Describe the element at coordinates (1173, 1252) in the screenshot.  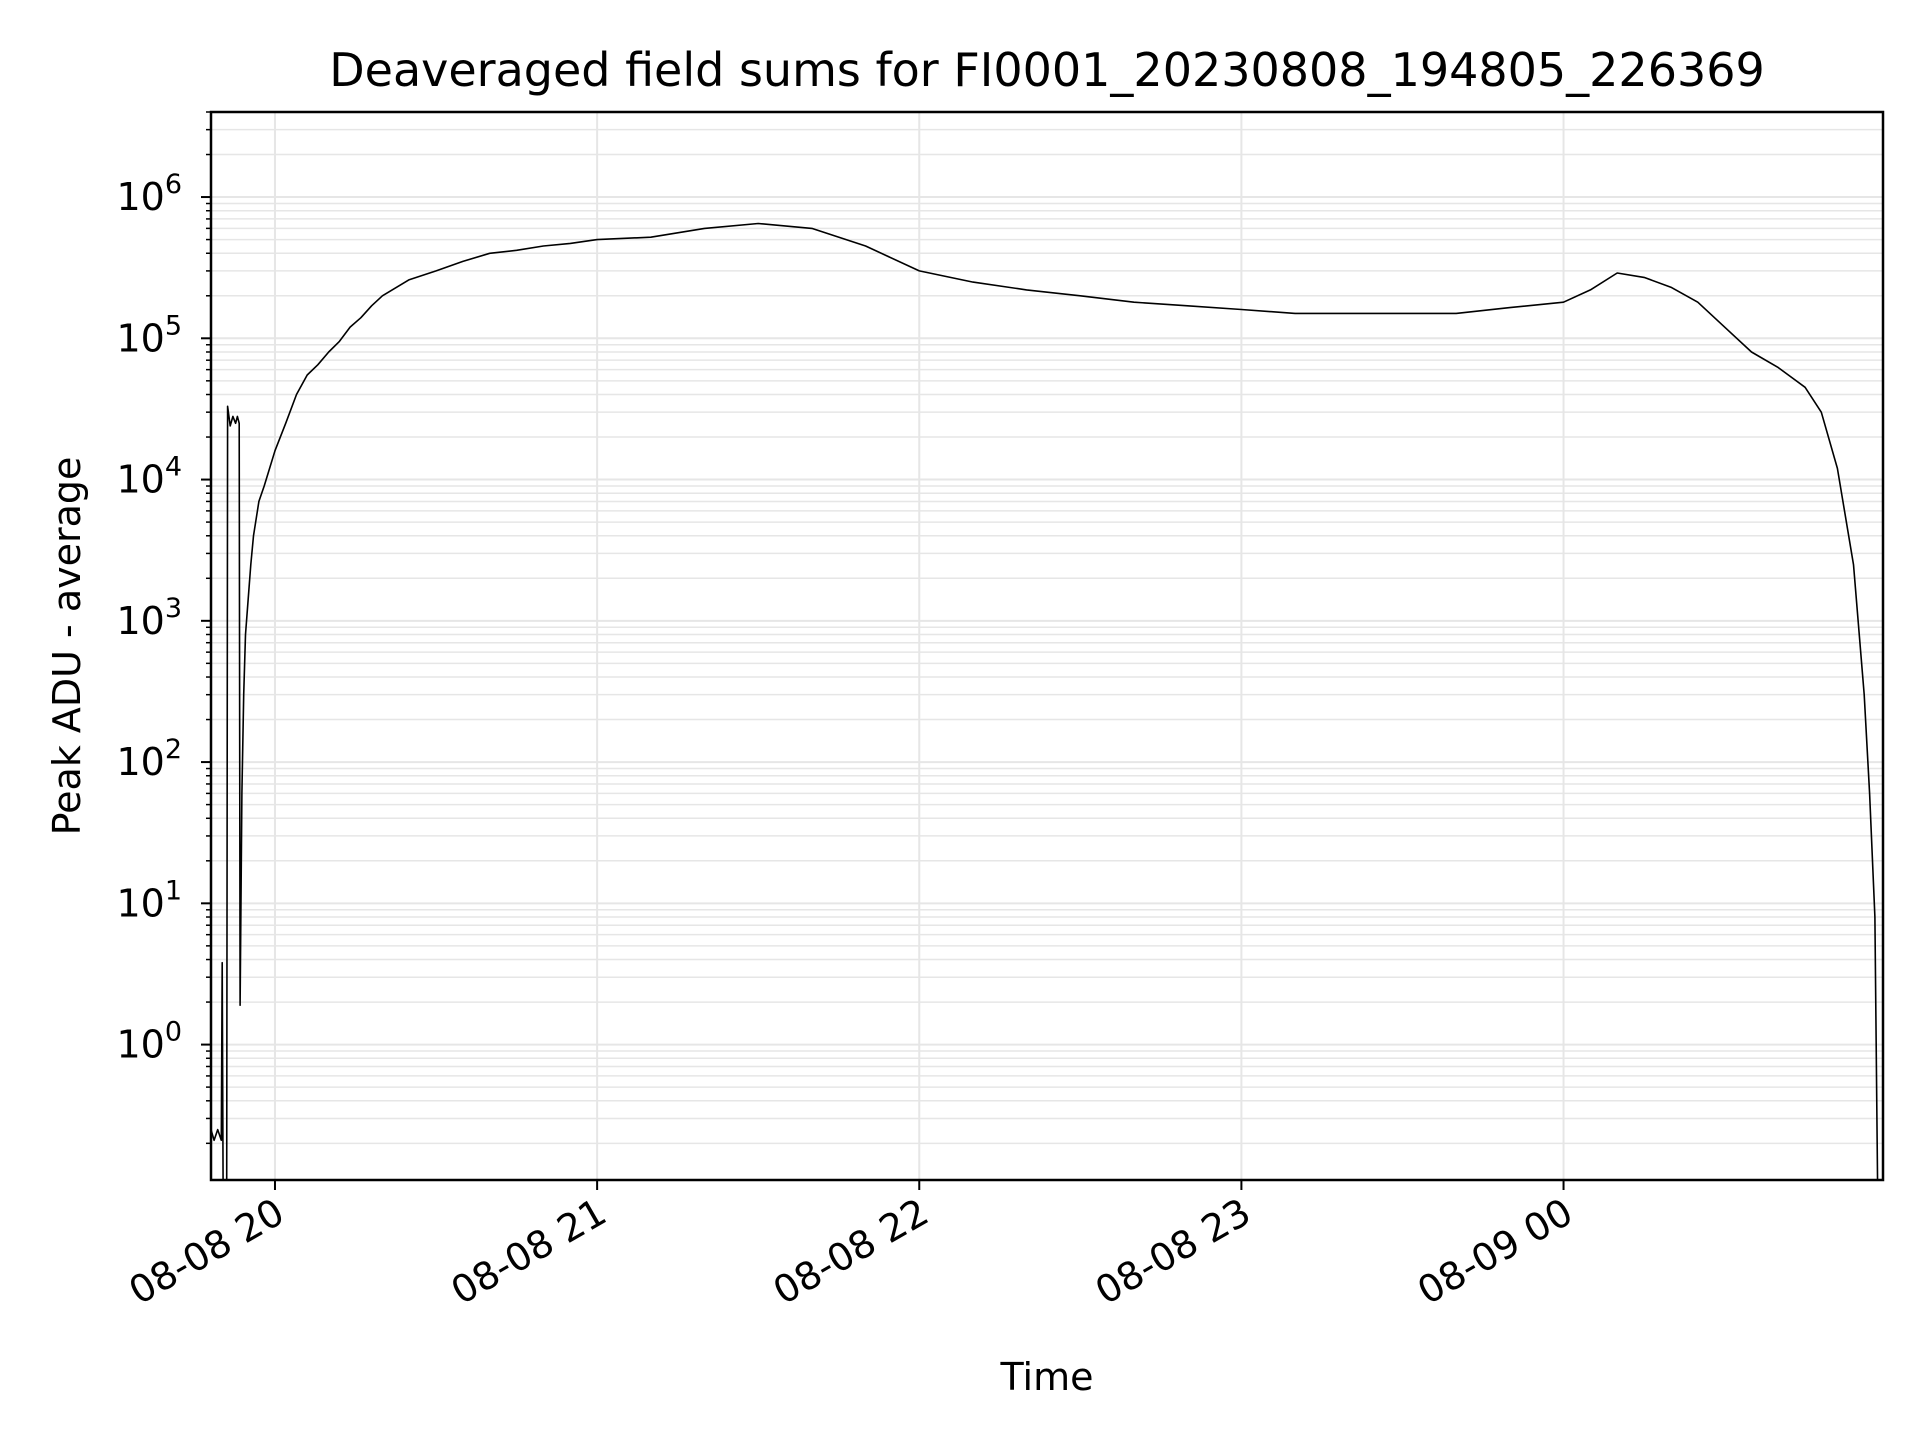
I see `x-tick-label: 08-08 23` at that location.